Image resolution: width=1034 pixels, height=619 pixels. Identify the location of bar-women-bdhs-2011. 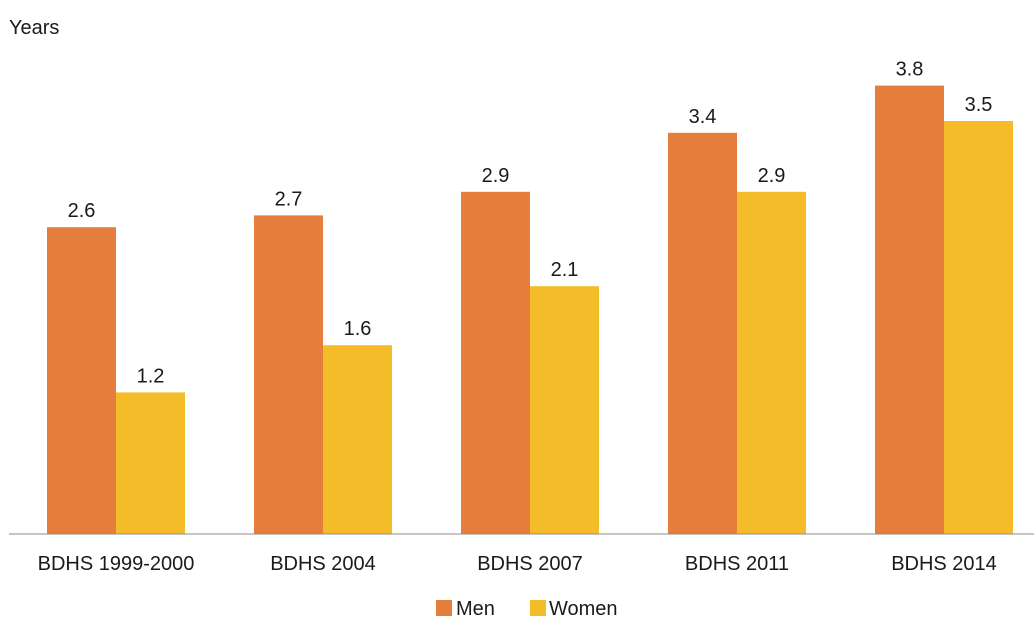
(771, 363).